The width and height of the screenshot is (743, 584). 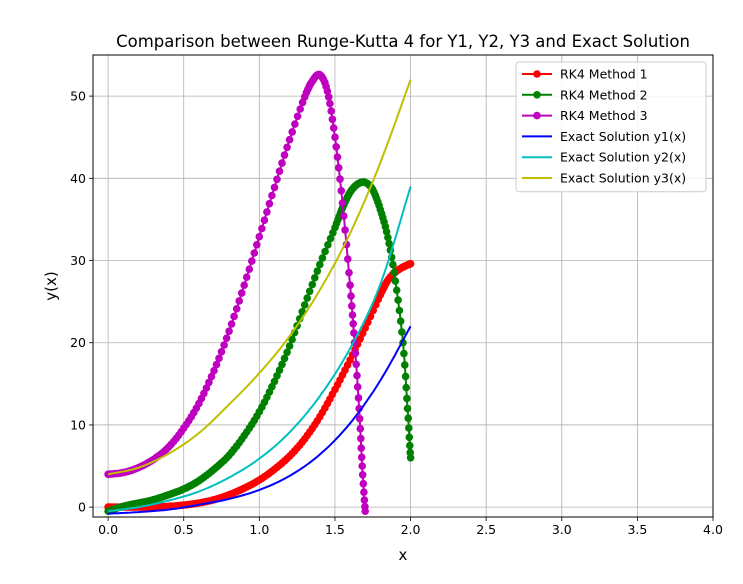 I want to click on legend-box, so click(x=611, y=127).